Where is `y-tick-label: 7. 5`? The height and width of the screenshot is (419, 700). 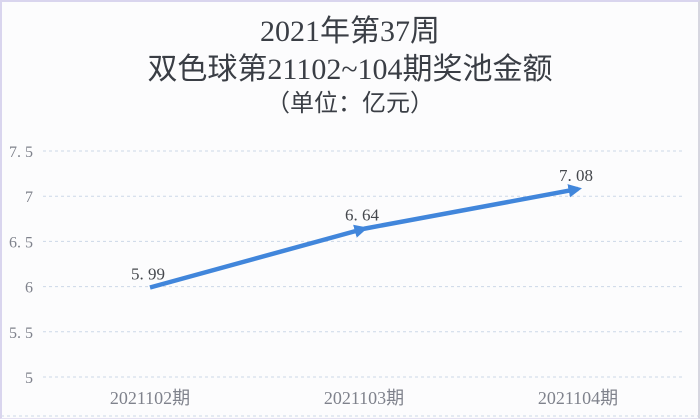 y-tick-label: 7. 5 is located at coordinates (21, 152).